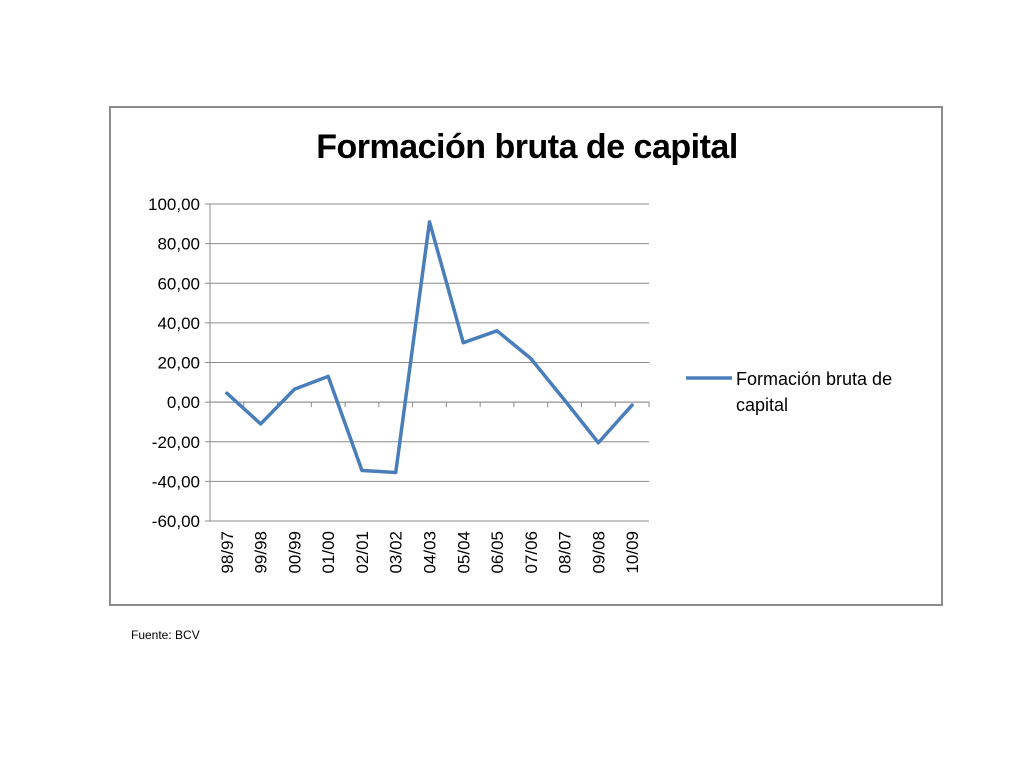 This screenshot has height=768, width=1024. What do you see at coordinates (463, 552) in the screenshot?
I see `x-tick-label: 05/04` at bounding box center [463, 552].